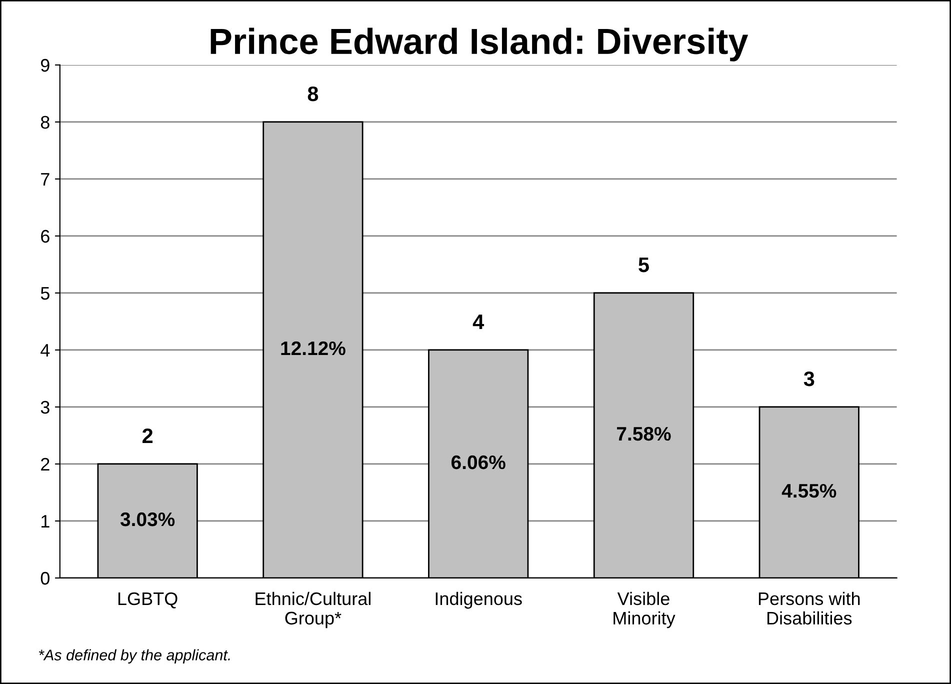 The image size is (951, 684). What do you see at coordinates (45, 407) in the screenshot?
I see `y-tick-label: 3` at bounding box center [45, 407].